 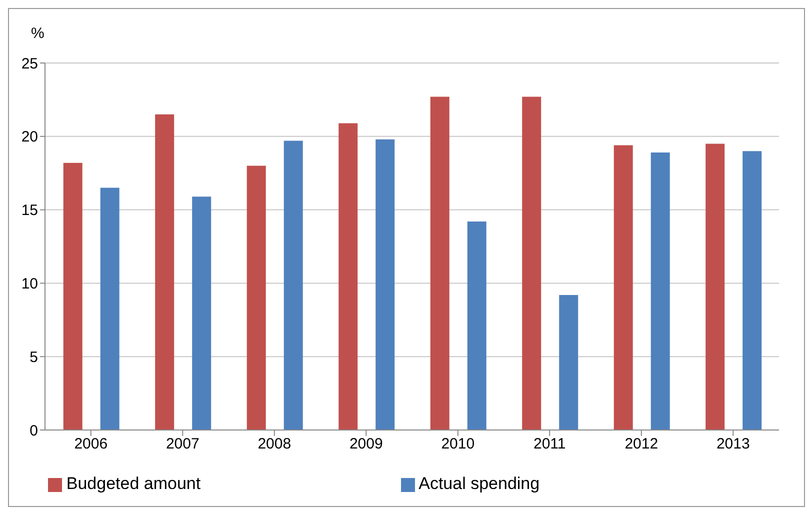 What do you see at coordinates (34, 431) in the screenshot?
I see `y-tick-label: 0` at bounding box center [34, 431].